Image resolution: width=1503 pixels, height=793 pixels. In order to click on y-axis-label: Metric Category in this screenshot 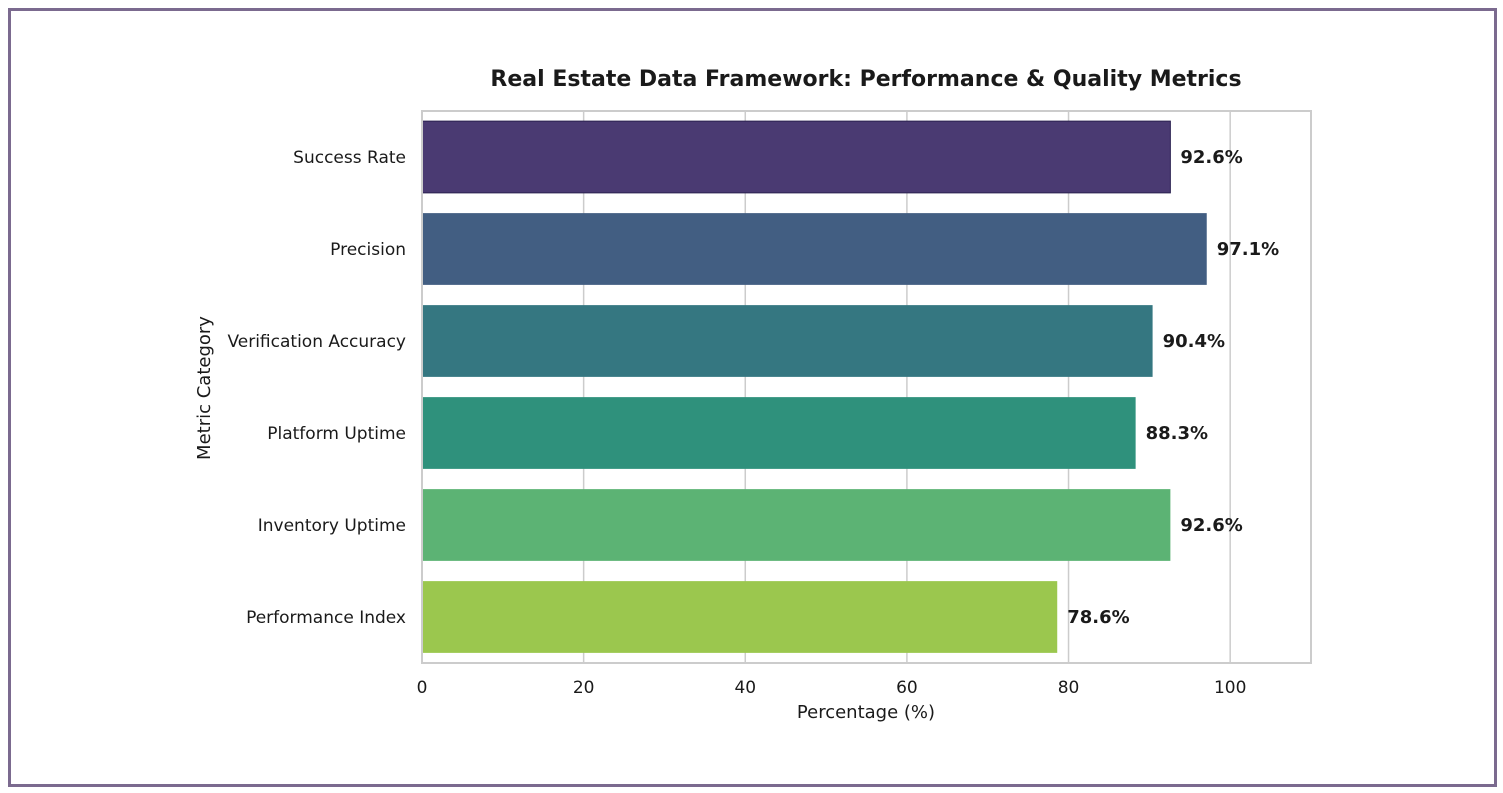, I will do `click(204, 388)`.